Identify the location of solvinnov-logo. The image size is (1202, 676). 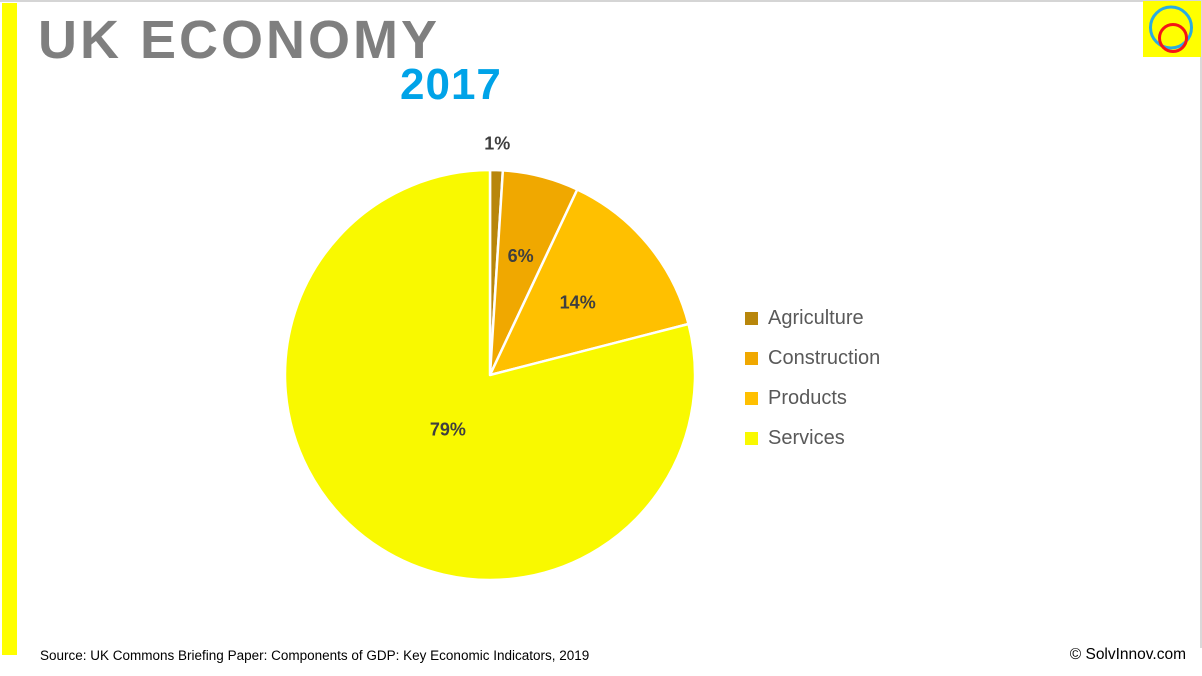
(1172, 29).